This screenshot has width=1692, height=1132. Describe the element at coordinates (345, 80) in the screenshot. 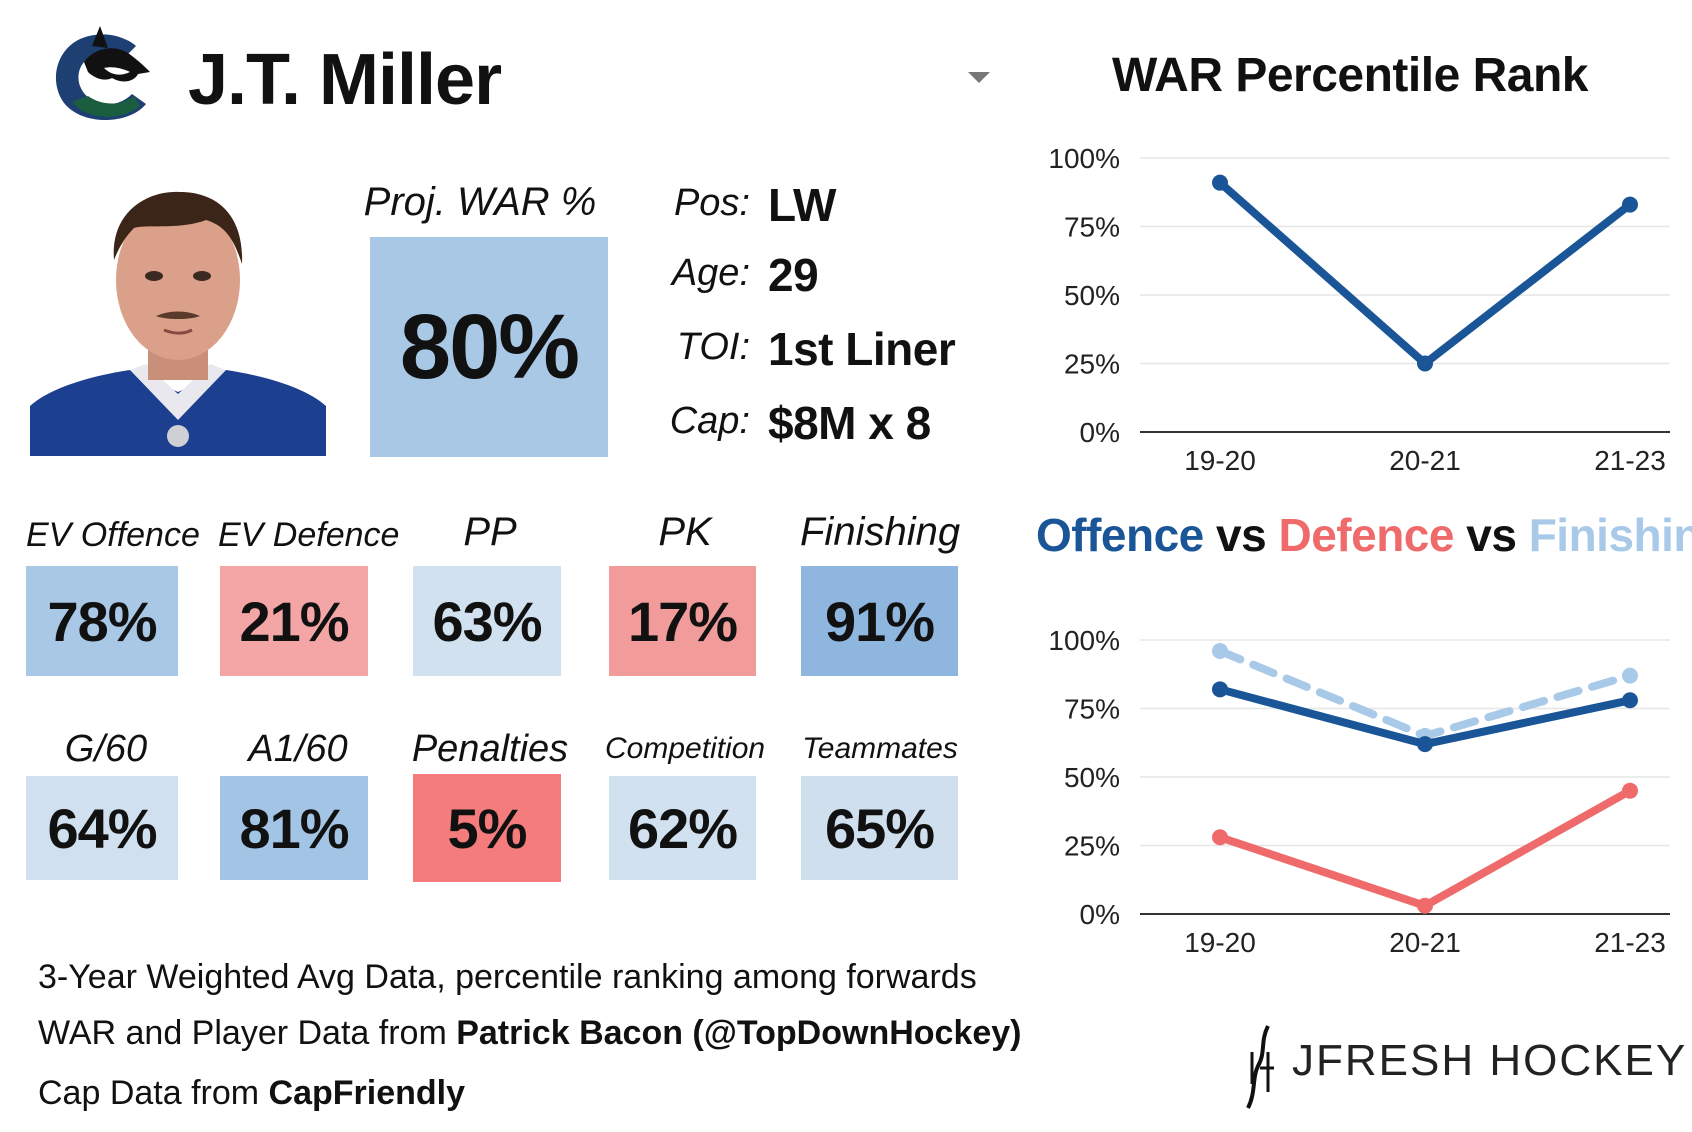

I see `player-name: J.T. Miller` at that location.